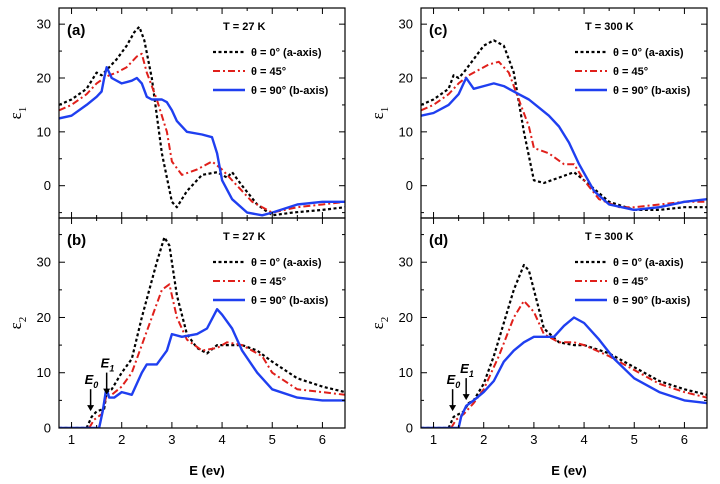  What do you see at coordinates (76, 30) in the screenshot?
I see `panel-label: (a)` at bounding box center [76, 30].